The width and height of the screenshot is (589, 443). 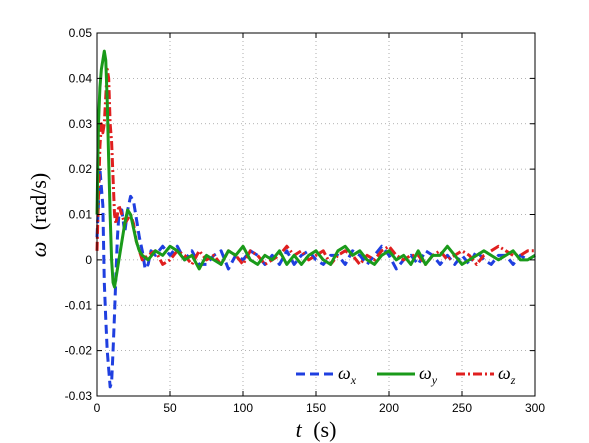 I want to click on x-axis-label: t (s), so click(x=316, y=429).